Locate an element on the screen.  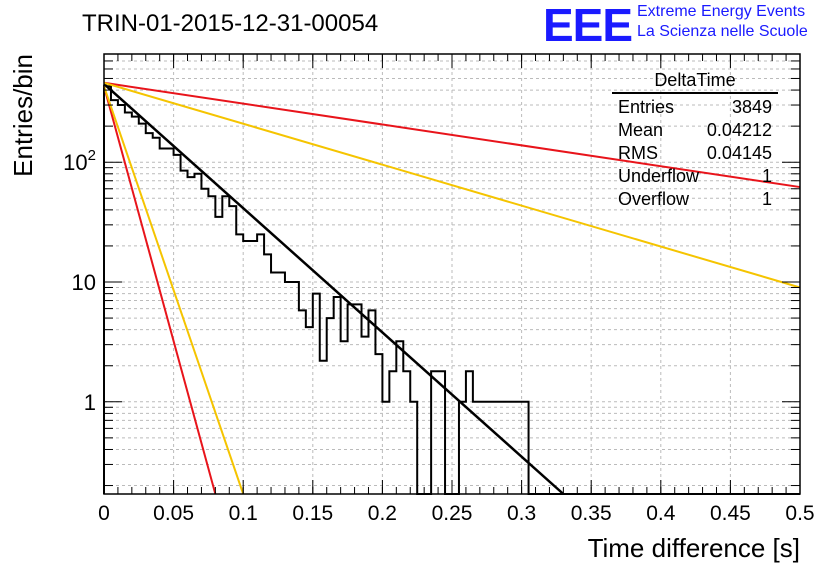
x-tick-label: 0.3 is located at coordinates (521, 513).